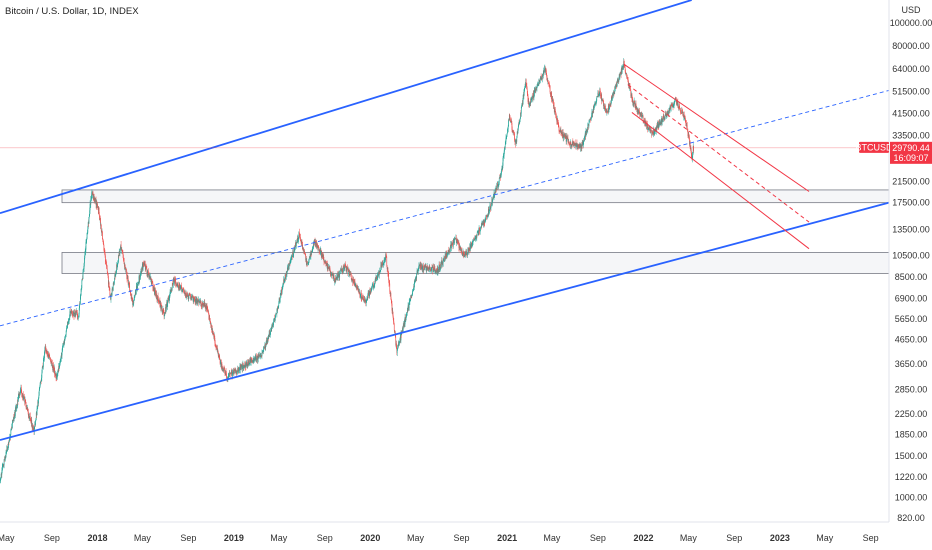 This screenshot has height=550, width=932. What do you see at coordinates (475, 263) in the screenshot?
I see `zone-lower` at bounding box center [475, 263].